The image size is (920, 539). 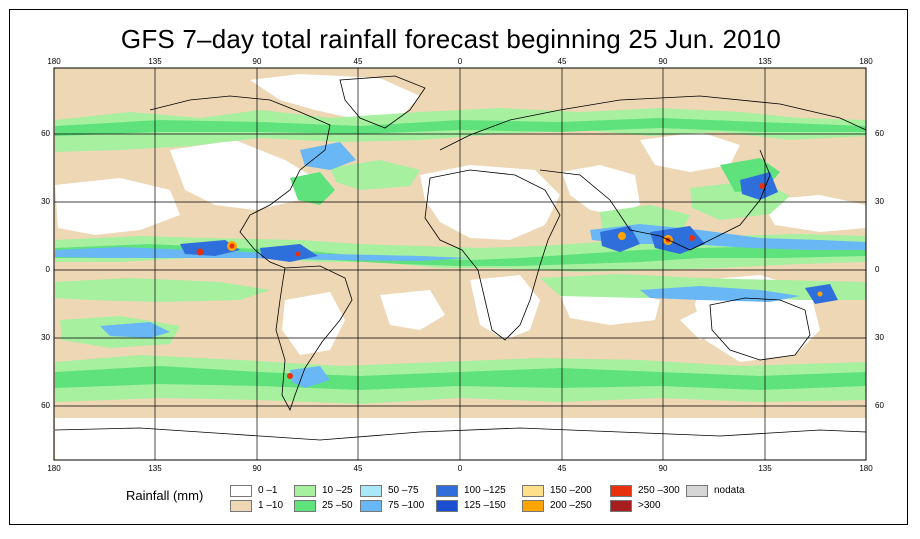 What do you see at coordinates (760, 329) in the screenshot?
I see `australia-coast` at bounding box center [760, 329].